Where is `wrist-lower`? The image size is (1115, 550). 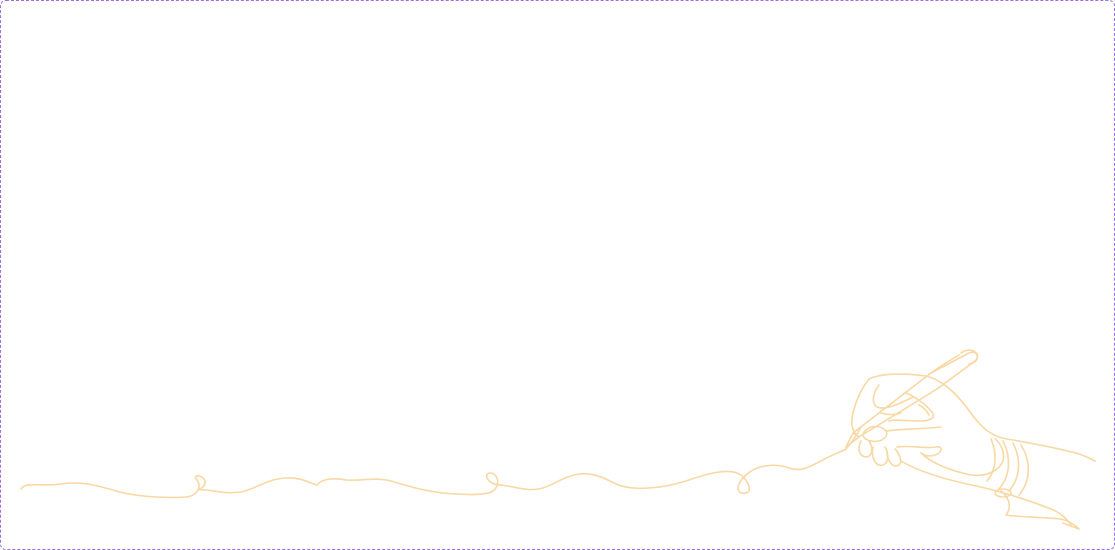
wrist-lower is located at coordinates (986, 493).